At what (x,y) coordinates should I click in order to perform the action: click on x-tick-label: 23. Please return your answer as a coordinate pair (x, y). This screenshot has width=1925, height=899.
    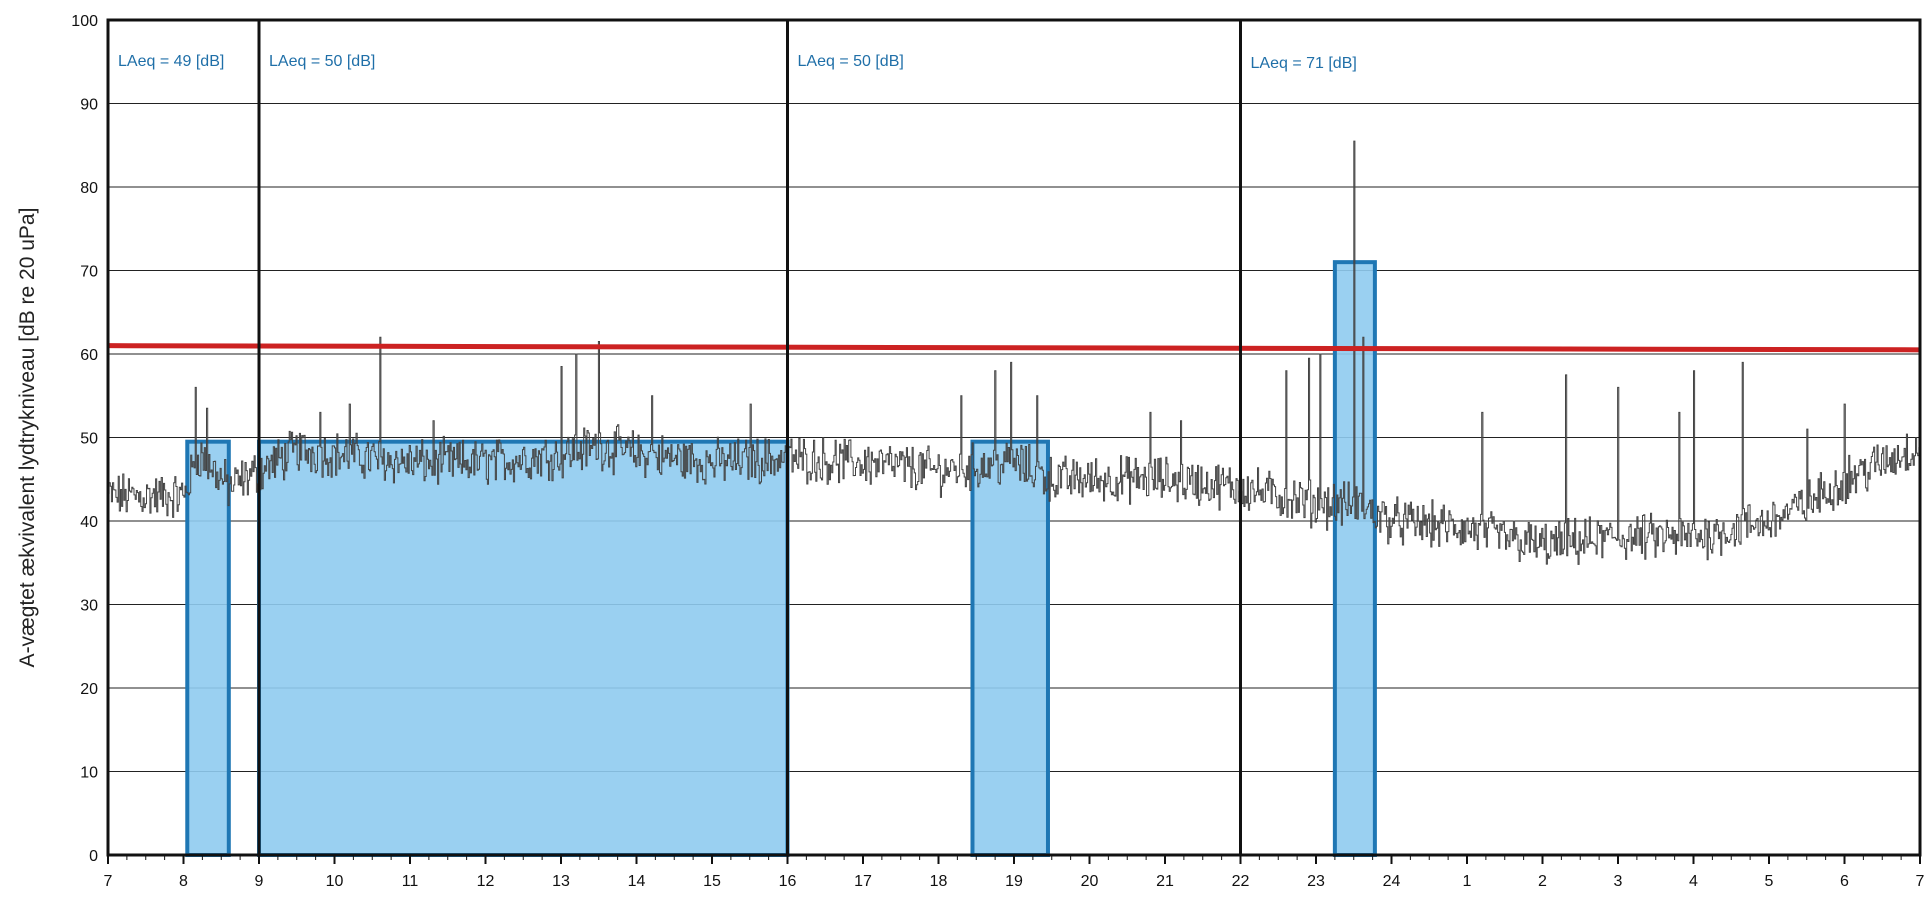
    Looking at the image, I should click on (1316, 881).